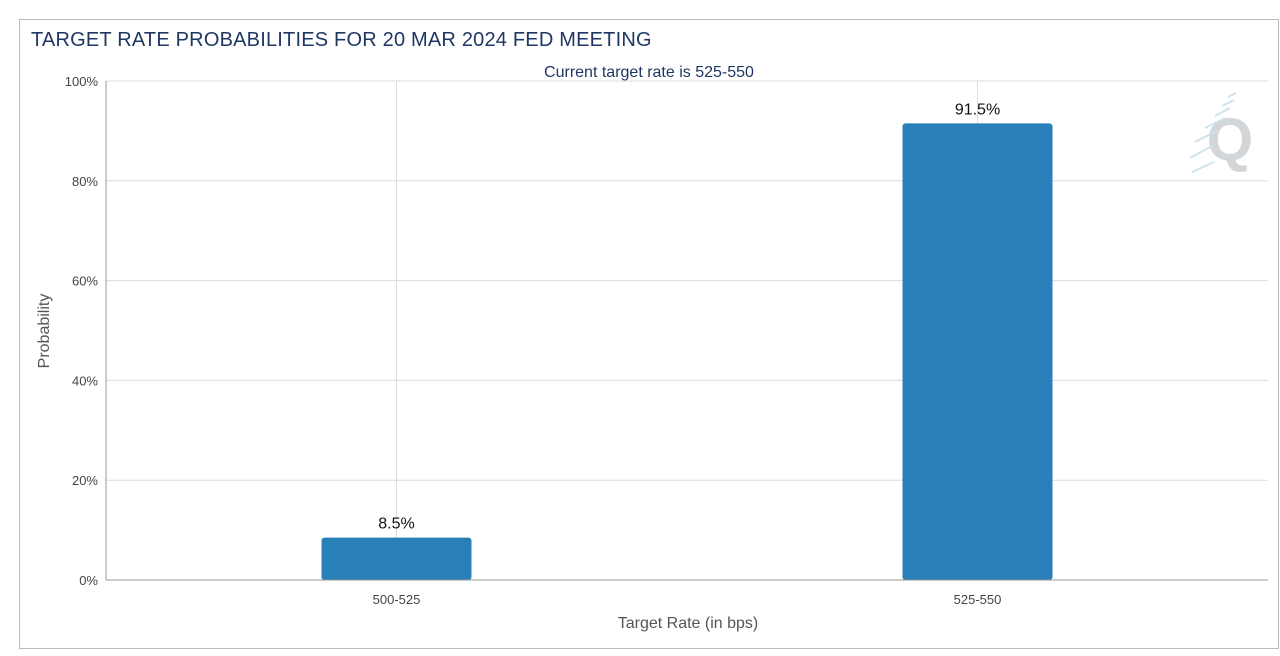 The width and height of the screenshot is (1280, 656). Describe the element at coordinates (397, 599) in the screenshot. I see `x-tick-label: 500-525` at that location.